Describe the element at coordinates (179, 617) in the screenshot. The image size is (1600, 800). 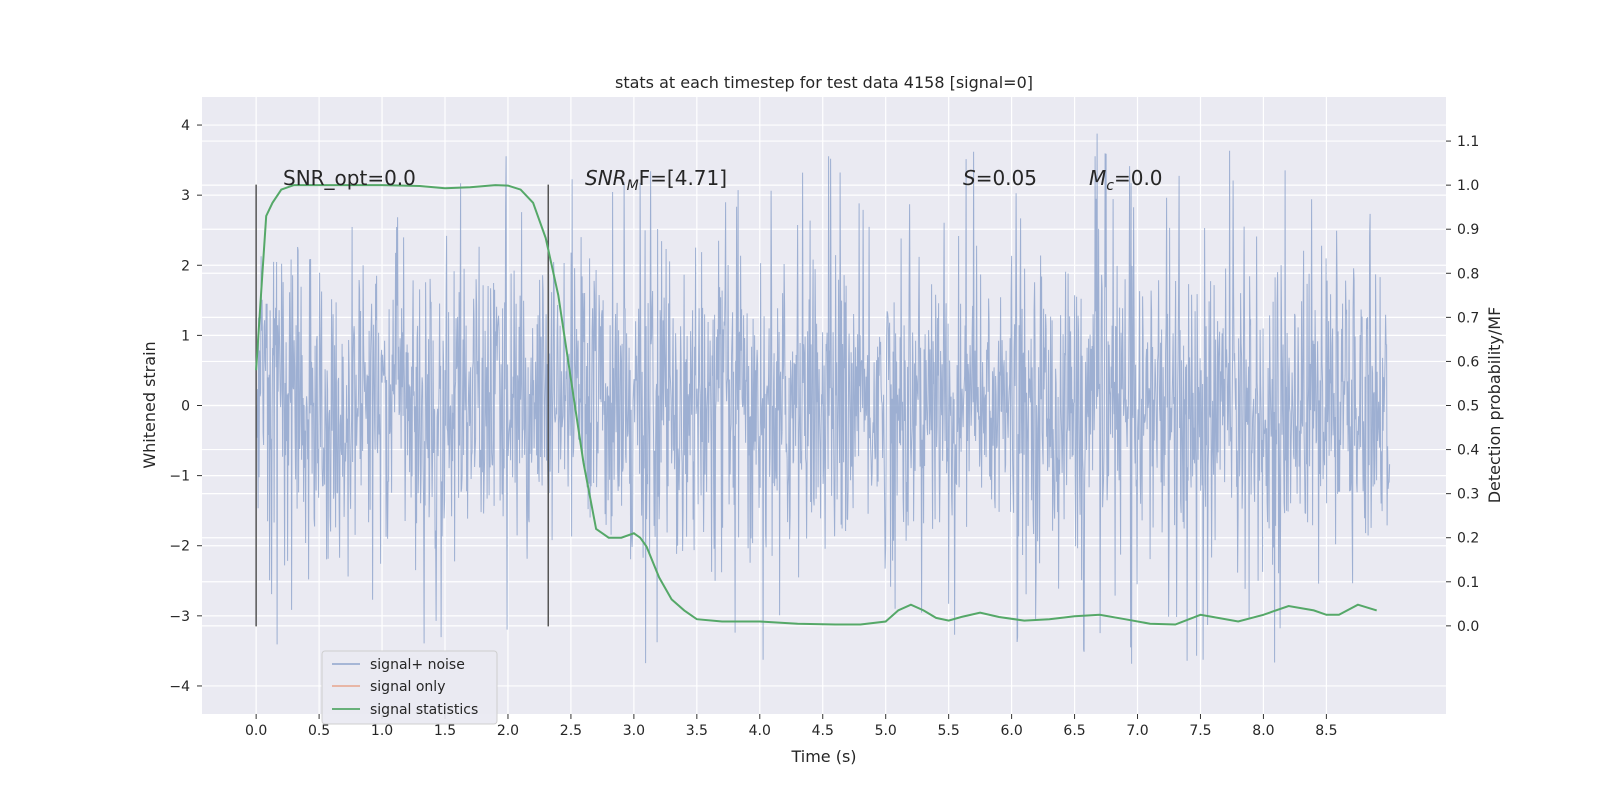
I see `y-left-tick-label: −3` at that location.